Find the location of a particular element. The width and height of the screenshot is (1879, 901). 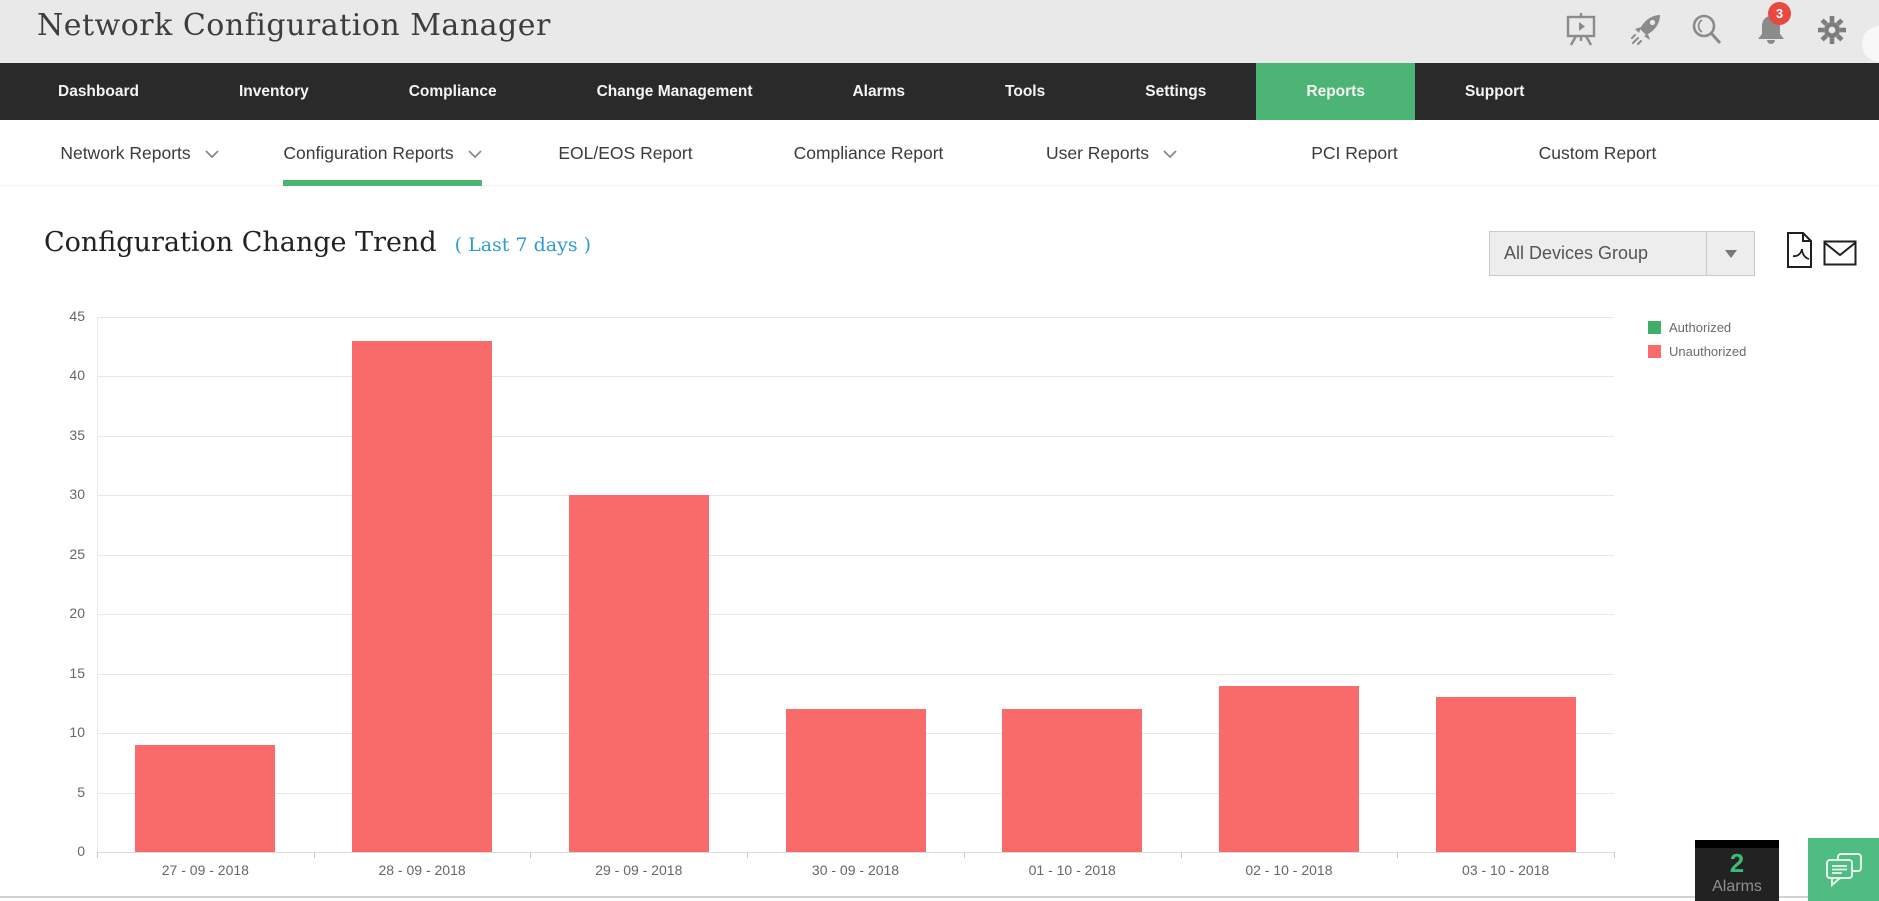

subnav-item-user-reports: User Reports is located at coordinates (1111, 153).